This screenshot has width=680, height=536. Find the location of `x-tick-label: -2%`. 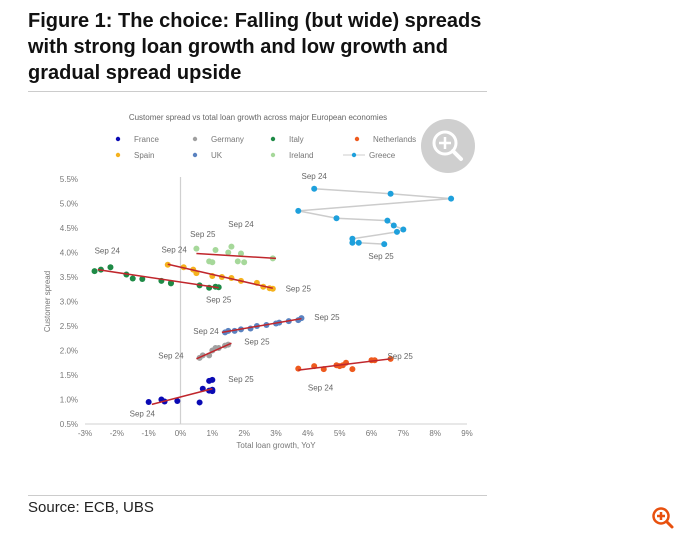

x-tick-label: -2% is located at coordinates (117, 433).